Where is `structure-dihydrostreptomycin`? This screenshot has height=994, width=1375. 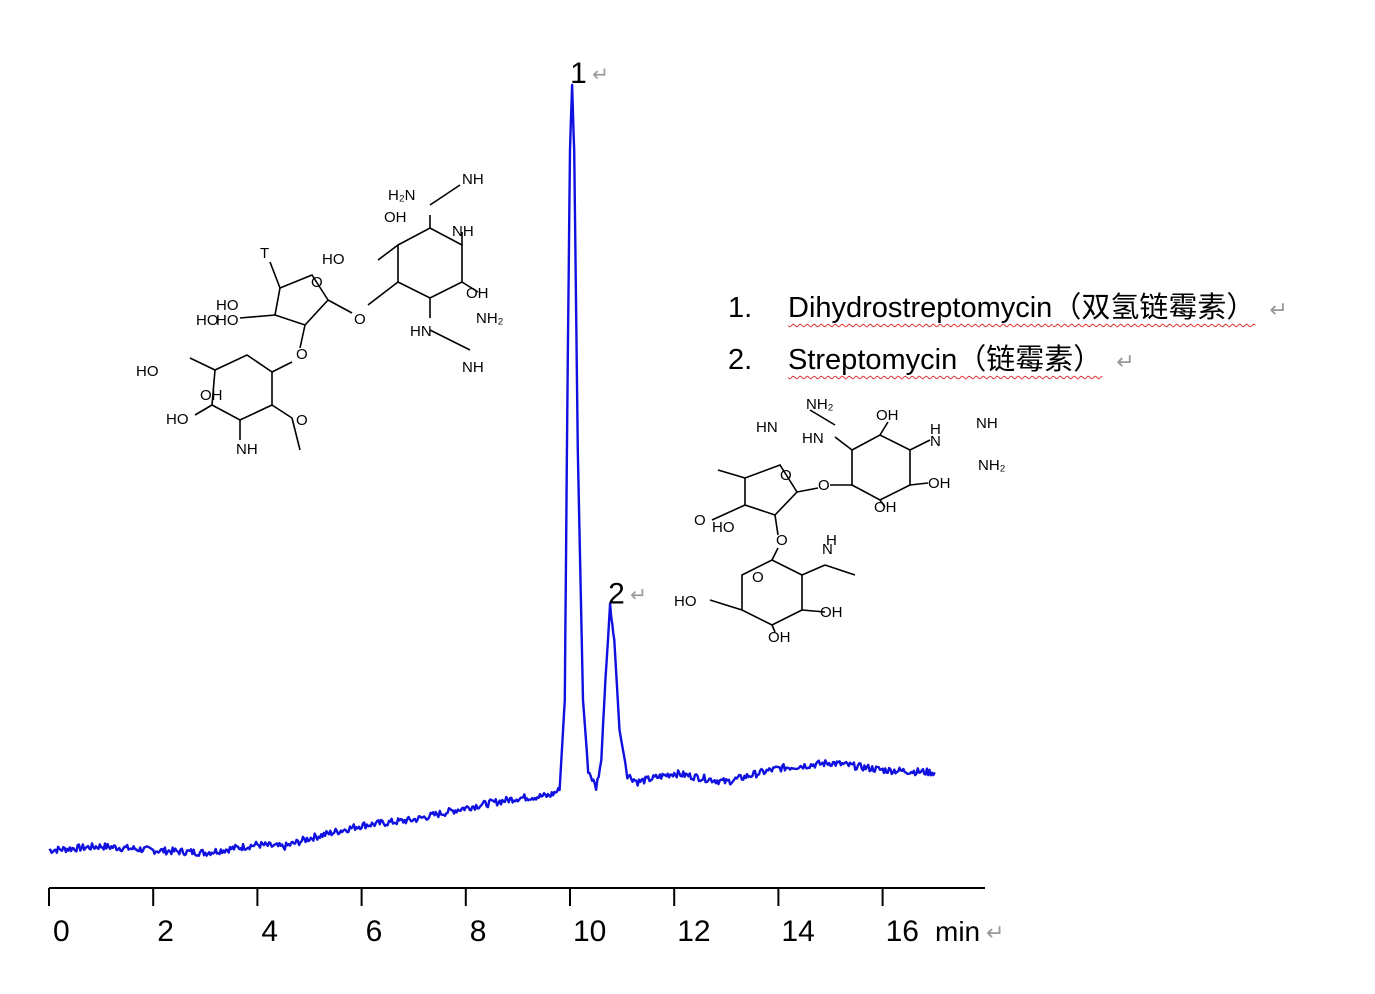 structure-dihydrostreptomycin is located at coordinates (334, 317).